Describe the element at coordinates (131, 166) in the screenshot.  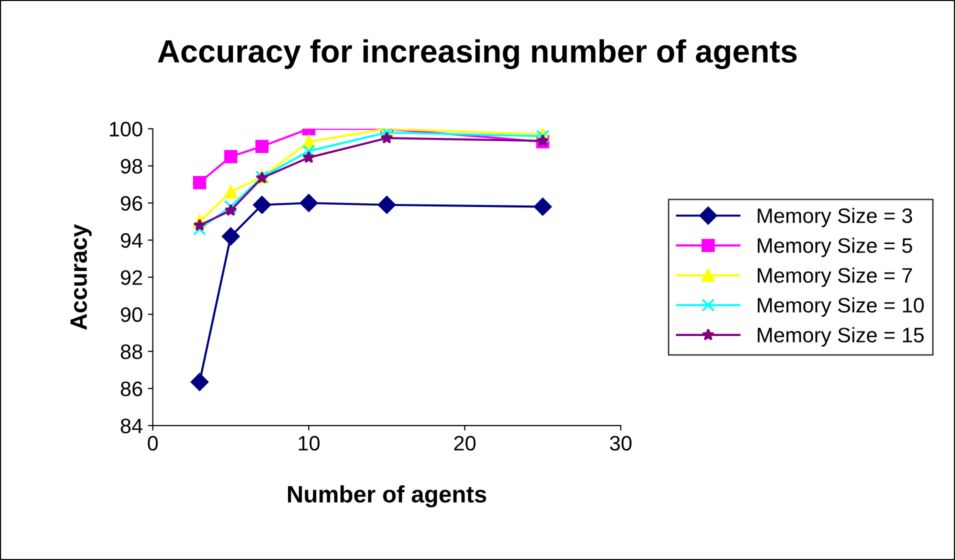
I see `y-tick-label: 98` at that location.